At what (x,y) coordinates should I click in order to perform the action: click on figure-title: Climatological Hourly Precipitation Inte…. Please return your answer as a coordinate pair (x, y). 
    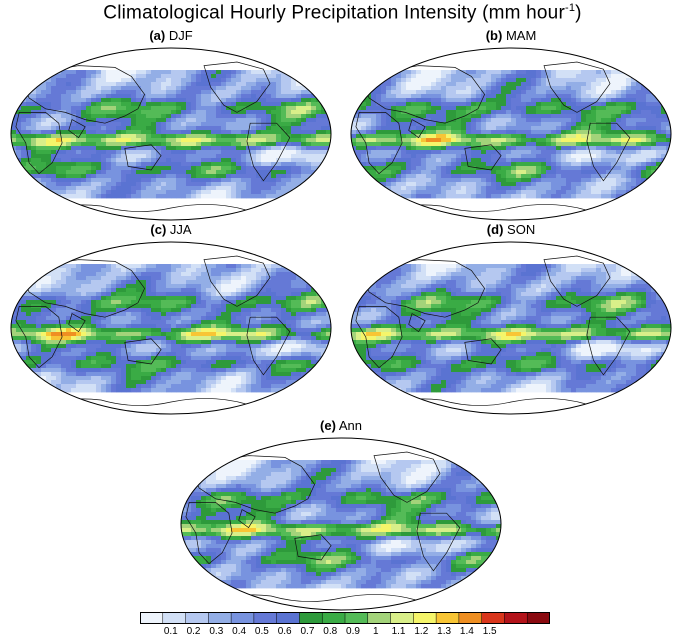
    Looking at the image, I should click on (342, 13).